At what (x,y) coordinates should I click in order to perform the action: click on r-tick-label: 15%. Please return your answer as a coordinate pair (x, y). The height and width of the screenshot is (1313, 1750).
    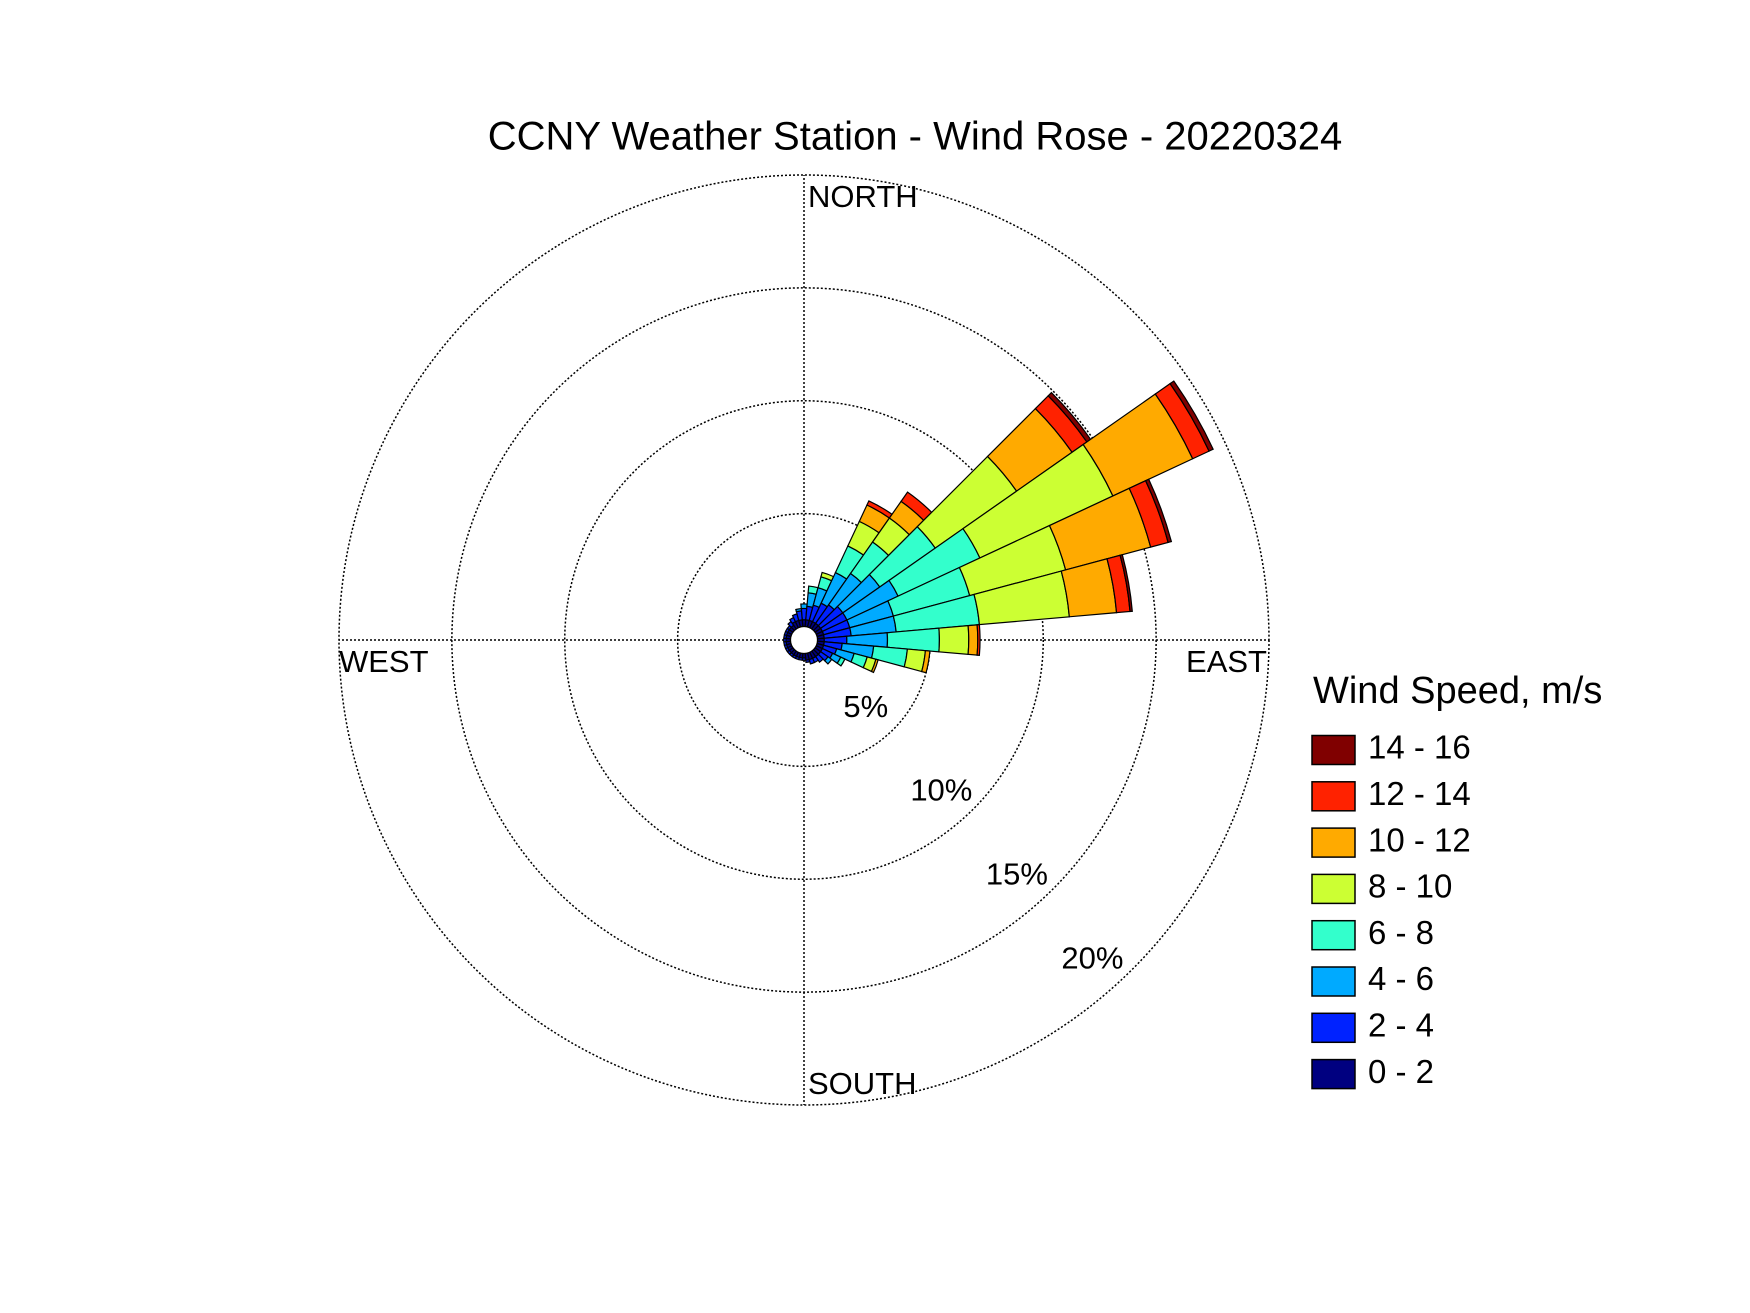
    Looking at the image, I should click on (1017, 874).